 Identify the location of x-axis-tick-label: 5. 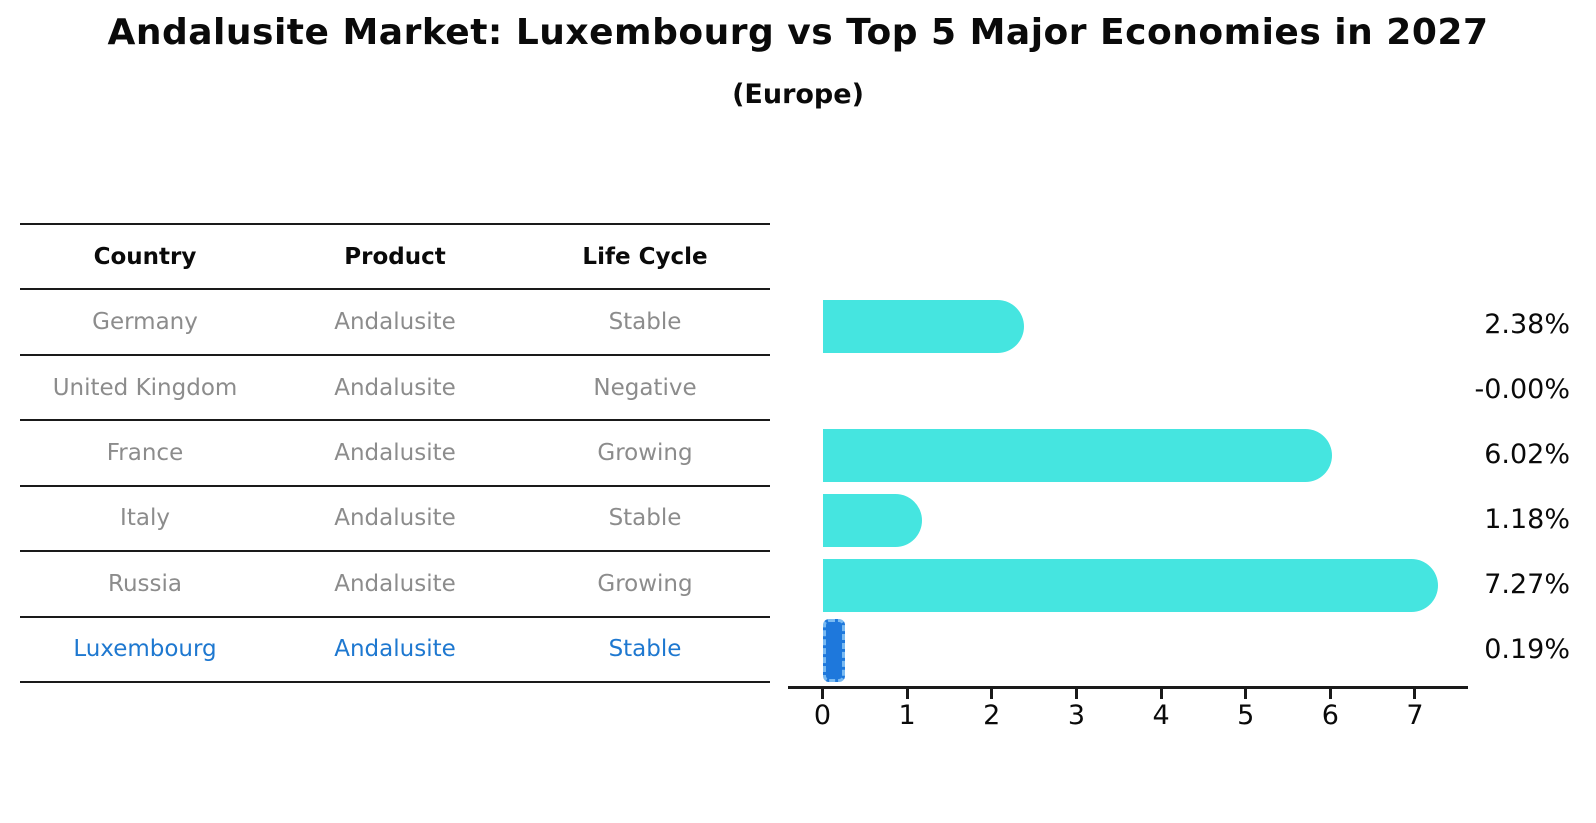
(1246, 715).